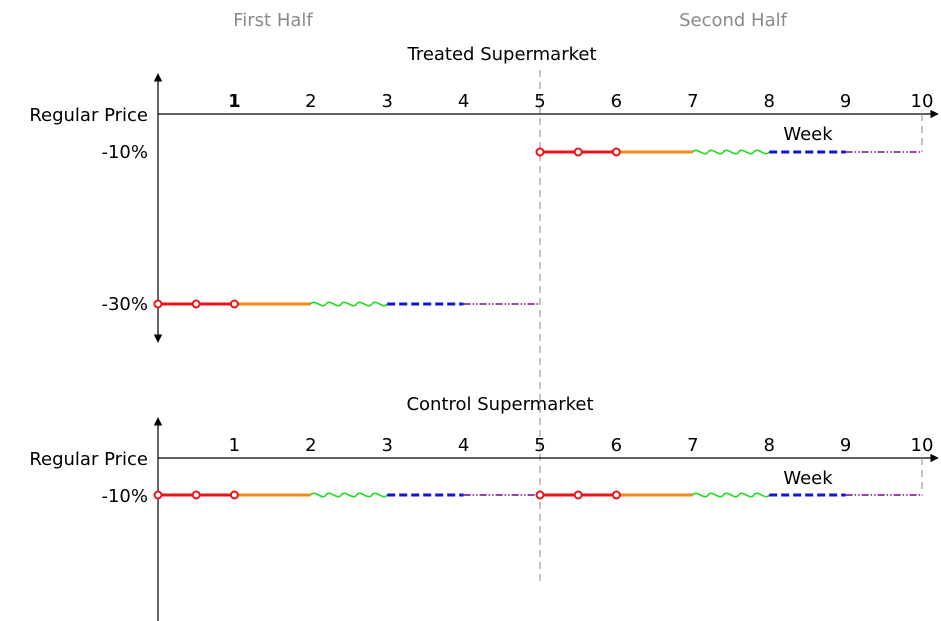 Image resolution: width=941 pixels, height=621 pixels. I want to click on control-tick-labels: 1 2 3 4 5 6 7 8 9 10, so click(581, 445).